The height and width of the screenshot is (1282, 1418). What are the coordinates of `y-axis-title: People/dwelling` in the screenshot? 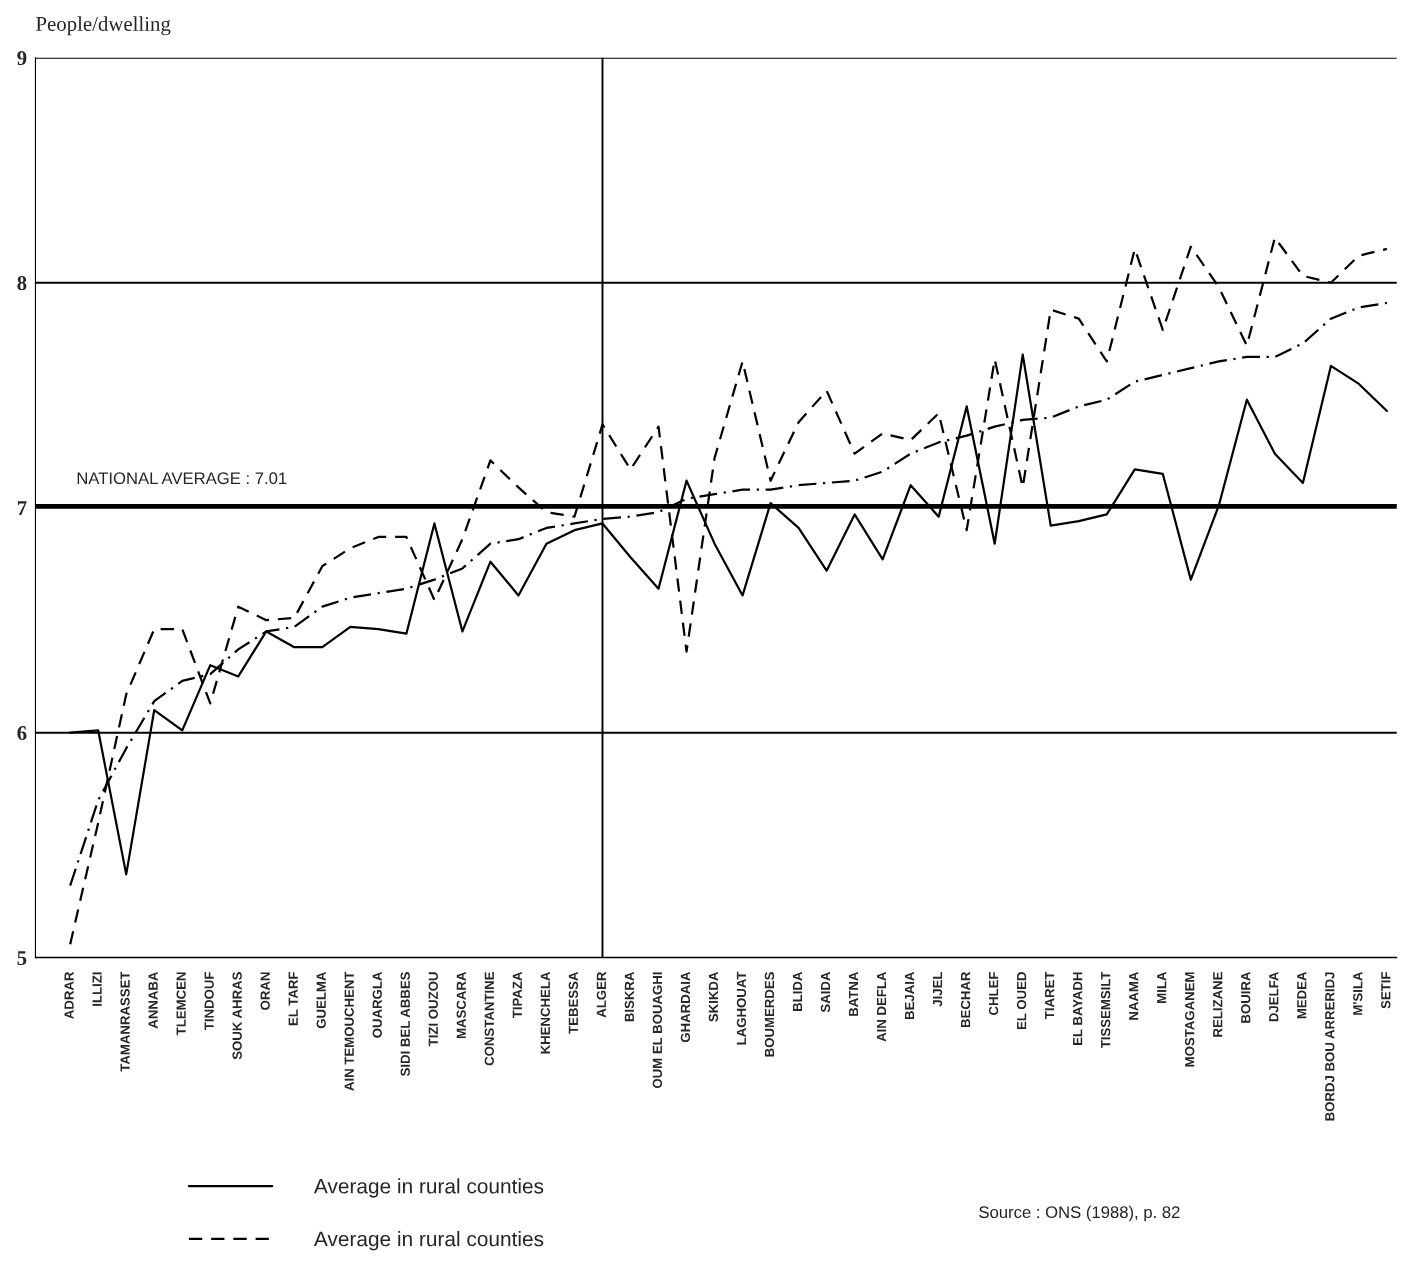 It's located at (103, 26).